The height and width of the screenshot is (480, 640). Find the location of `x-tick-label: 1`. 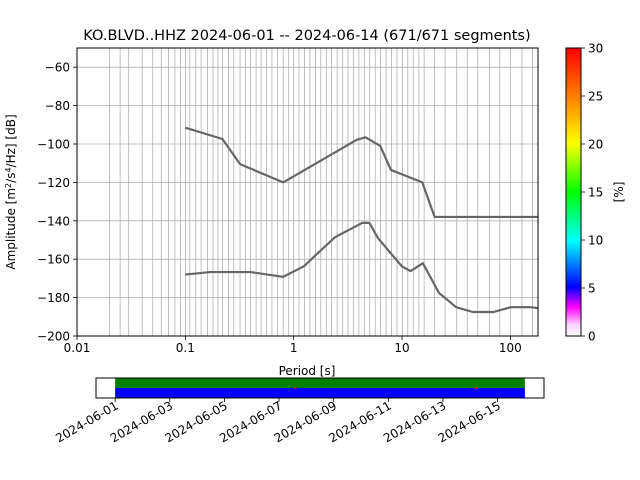

x-tick-label: 1 is located at coordinates (294, 348).